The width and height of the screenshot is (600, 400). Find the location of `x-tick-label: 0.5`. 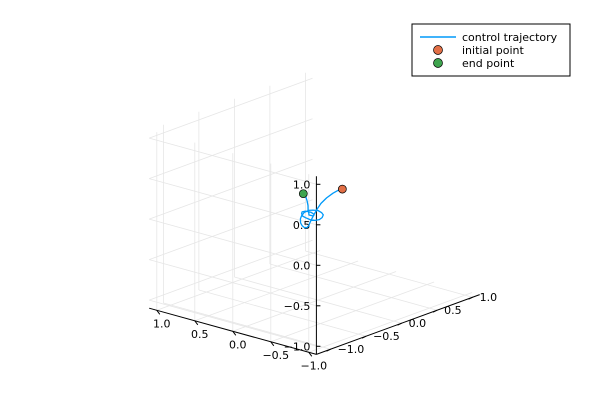

x-tick-label: 0.5 is located at coordinates (200, 334).